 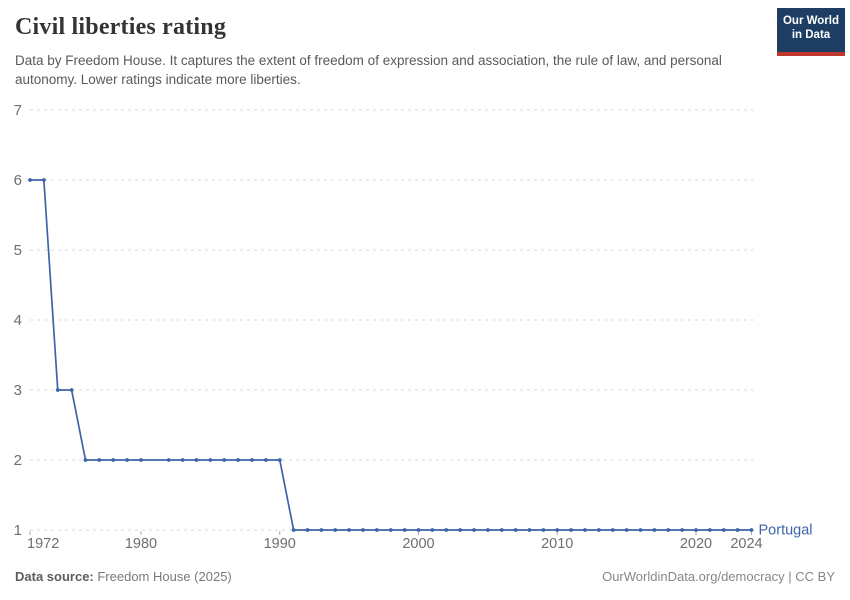 What do you see at coordinates (693, 576) in the screenshot?
I see `owid-url-link: OurWorldinData.org/democracy` at bounding box center [693, 576].